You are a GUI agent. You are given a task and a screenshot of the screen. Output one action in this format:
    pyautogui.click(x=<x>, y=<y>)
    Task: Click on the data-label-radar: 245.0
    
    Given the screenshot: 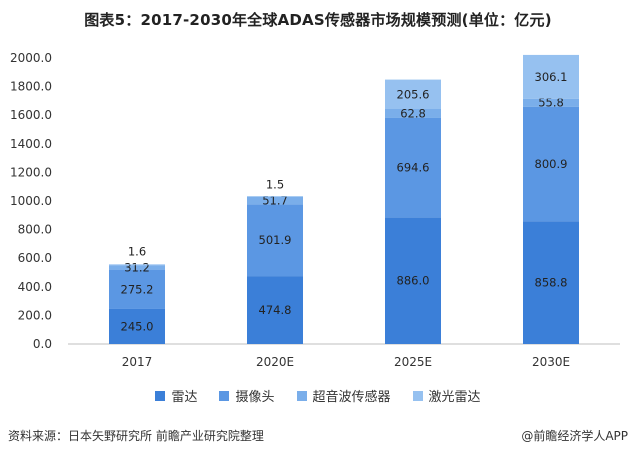 What is the action you would take?
    pyautogui.click(x=137, y=326)
    